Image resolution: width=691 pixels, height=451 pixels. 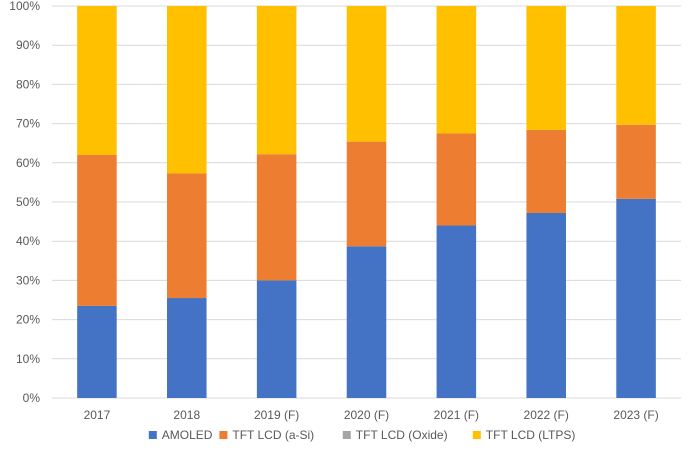 What do you see at coordinates (32, 398) in the screenshot?
I see `y-tick-label: 0%` at bounding box center [32, 398].